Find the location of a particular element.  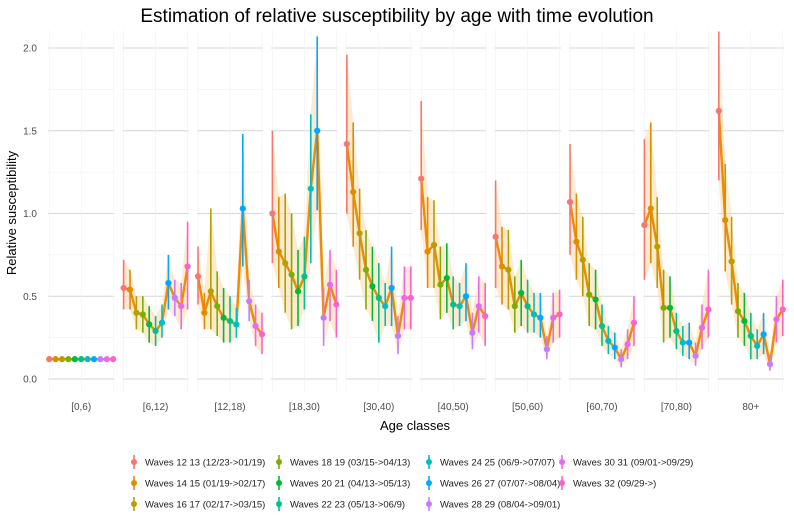

y-tick-label: 0.0 is located at coordinates (30, 380).